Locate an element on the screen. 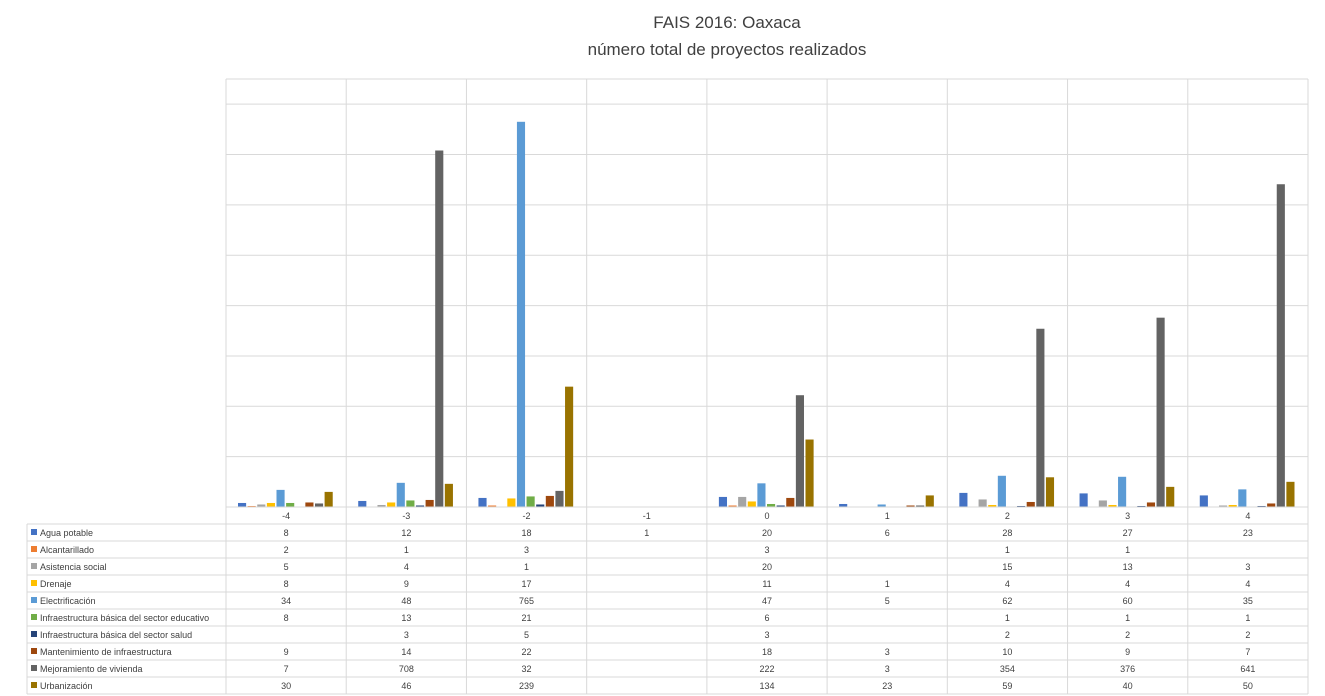 This screenshot has width=1325, height=696. data-label: 708 is located at coordinates (406, 669).